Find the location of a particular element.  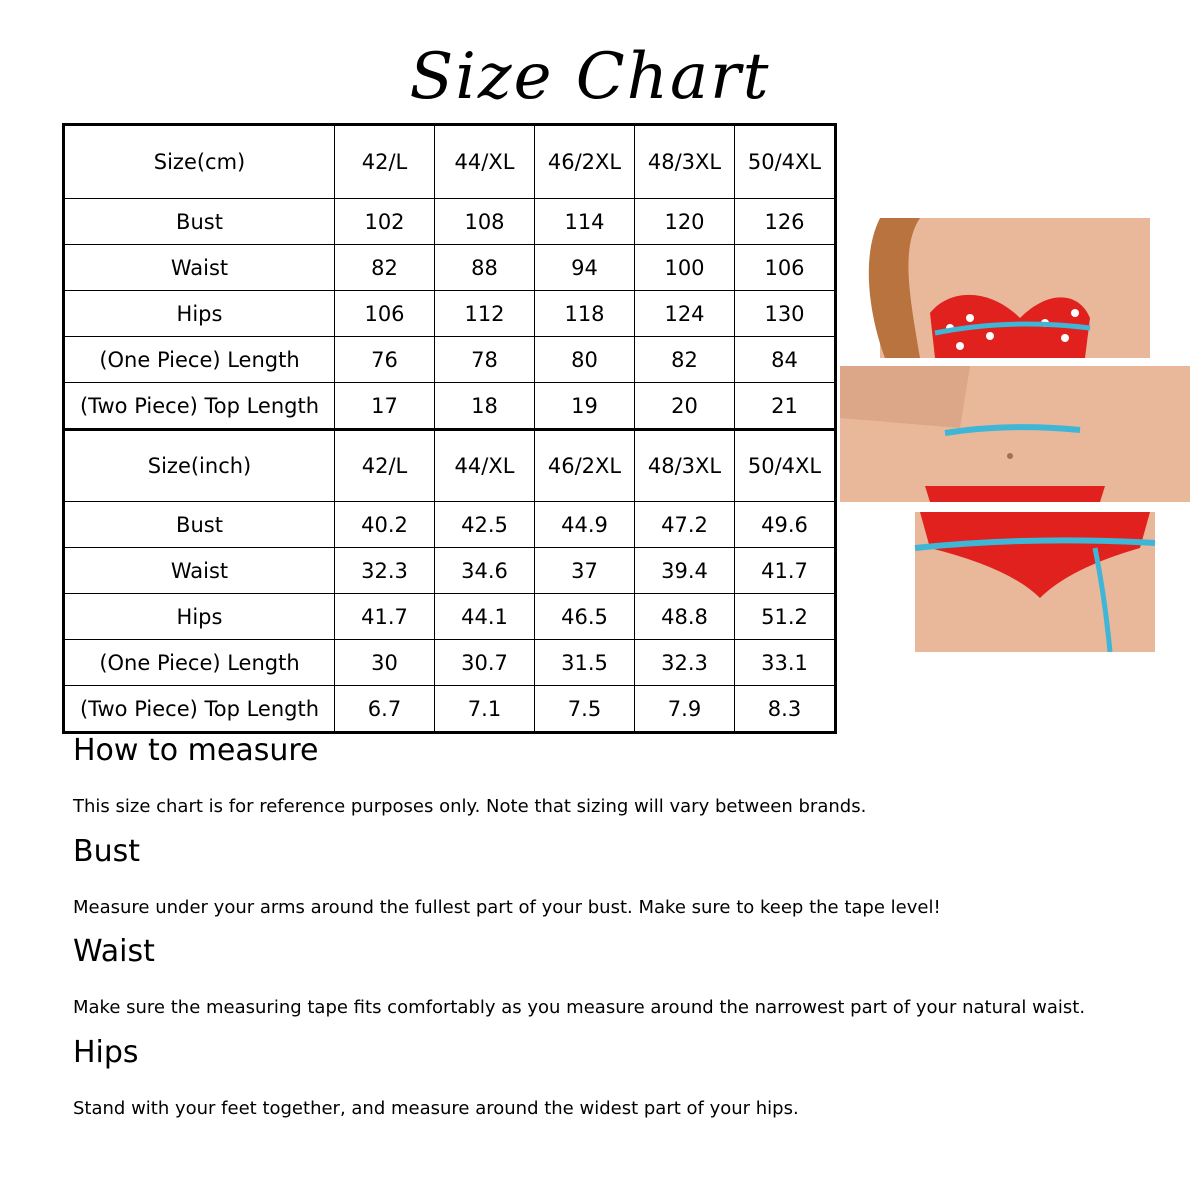

table-header-row: Size(inch) 42/L 44/XL 46/2XL 48/3XL 50/4XL is located at coordinates (449, 465).